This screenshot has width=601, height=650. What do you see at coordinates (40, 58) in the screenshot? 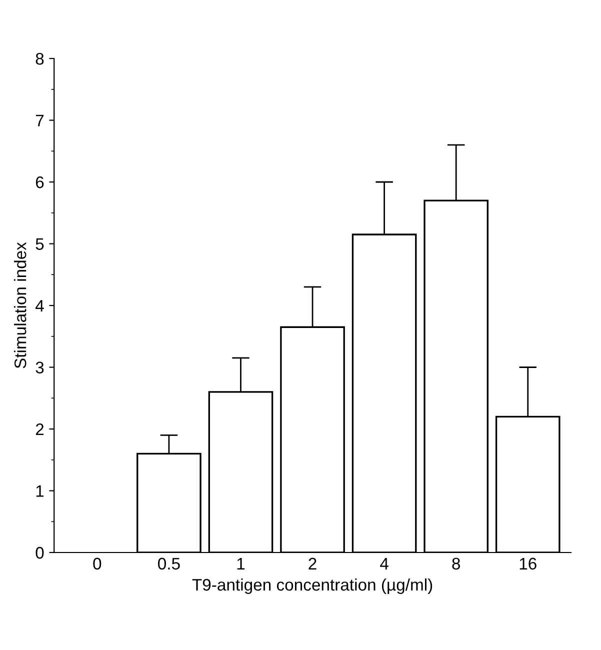
I see `y-tick-label: 8` at bounding box center [40, 58].